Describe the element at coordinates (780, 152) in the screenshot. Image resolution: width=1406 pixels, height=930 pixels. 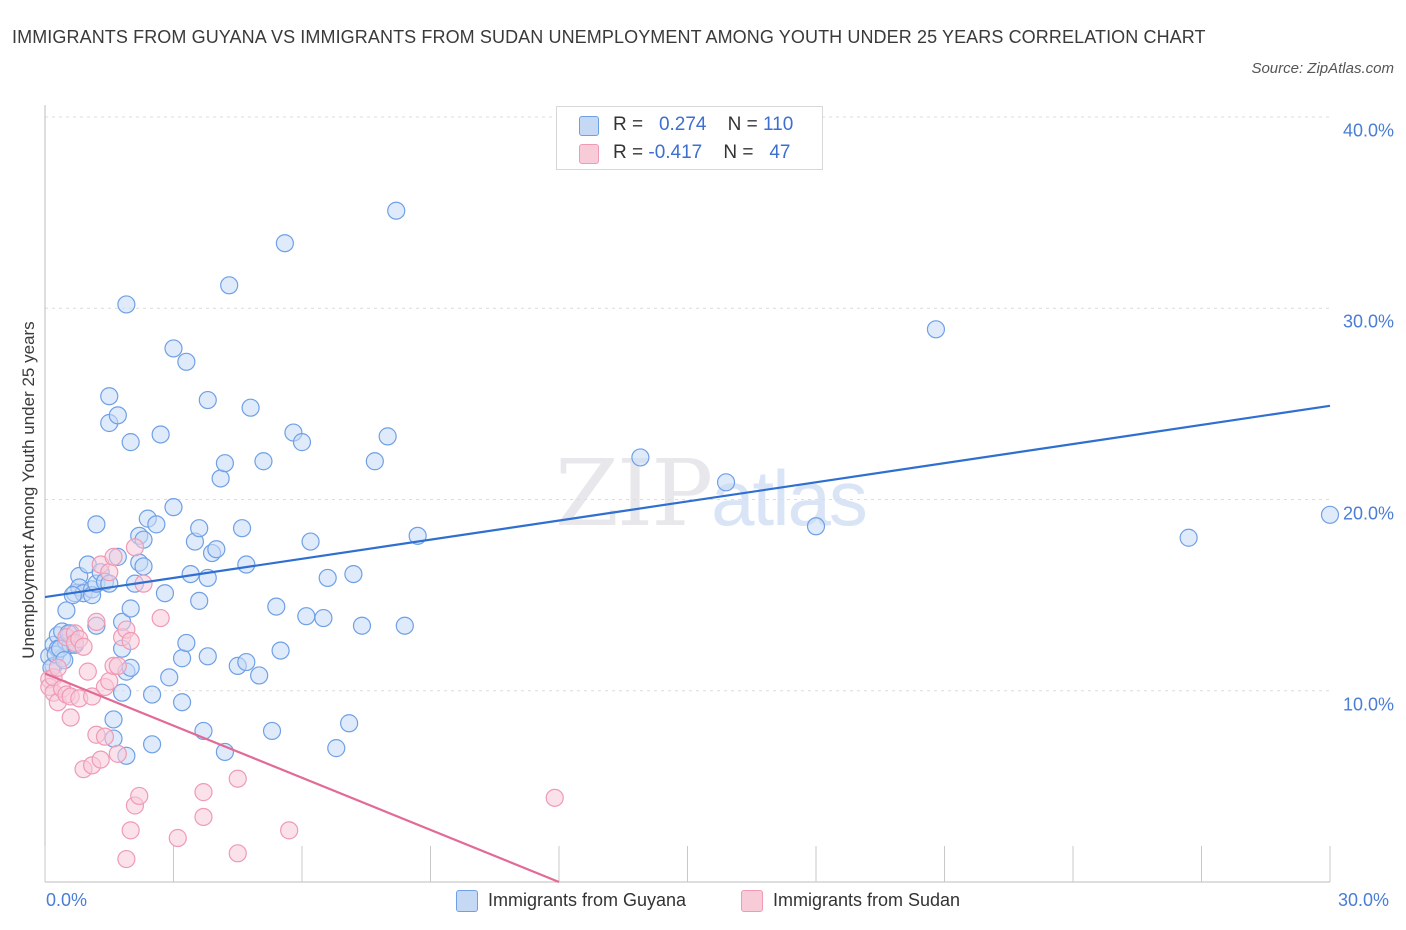
I see `legend-n-sudan: 47` at that location.